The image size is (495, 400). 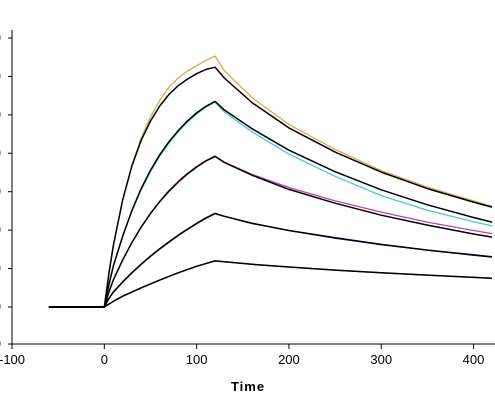 What do you see at coordinates (104, 359) in the screenshot?
I see `x-tick-label: 0` at bounding box center [104, 359].